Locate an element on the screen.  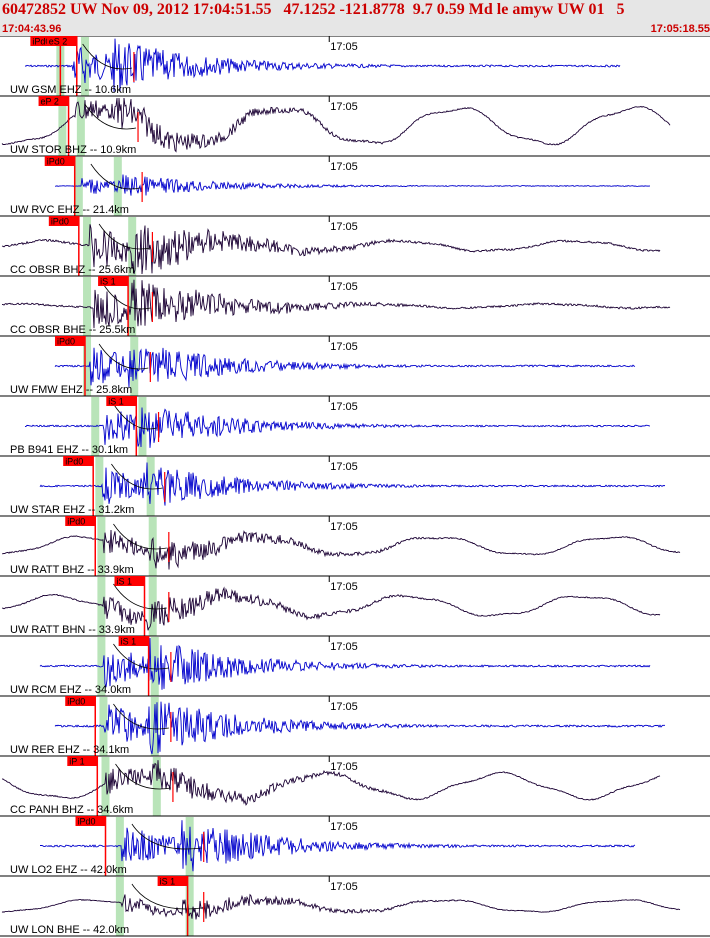
window-start-time: 17:04:43.96 is located at coordinates (32, 29).